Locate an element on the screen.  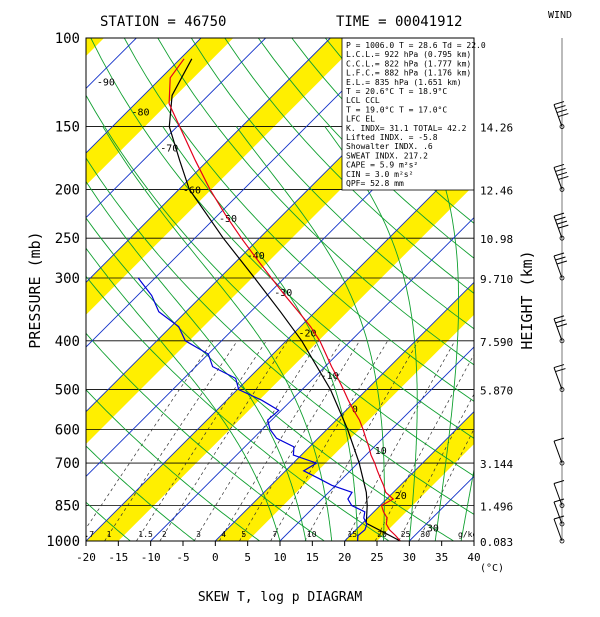
height-tick-label: 10.98 is located at coordinates (496, 239).